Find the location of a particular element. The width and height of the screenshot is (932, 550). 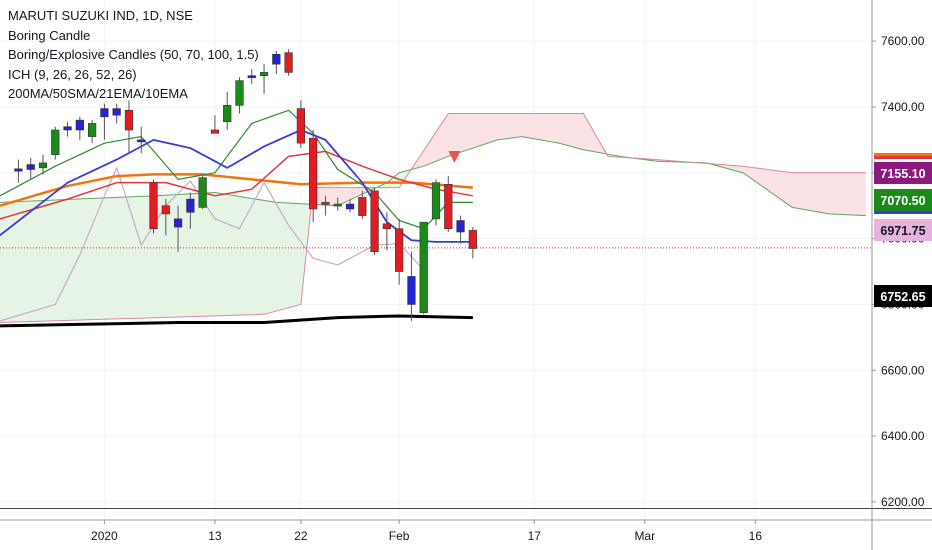

tag-edge-sma50 is located at coordinates (903, 154).